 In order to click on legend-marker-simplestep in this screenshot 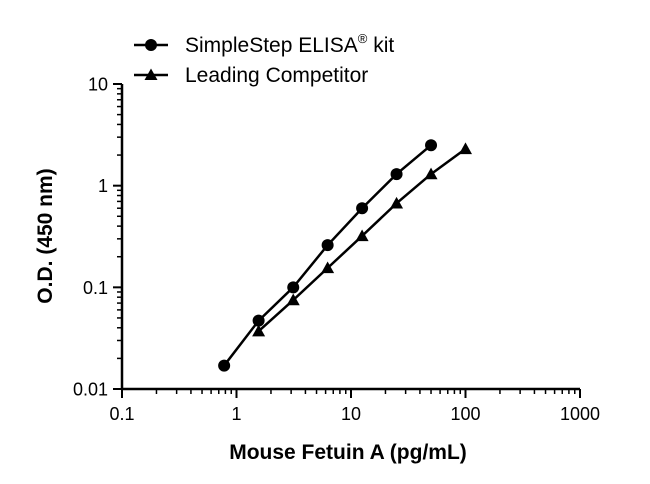, I will do `click(151, 45)`.